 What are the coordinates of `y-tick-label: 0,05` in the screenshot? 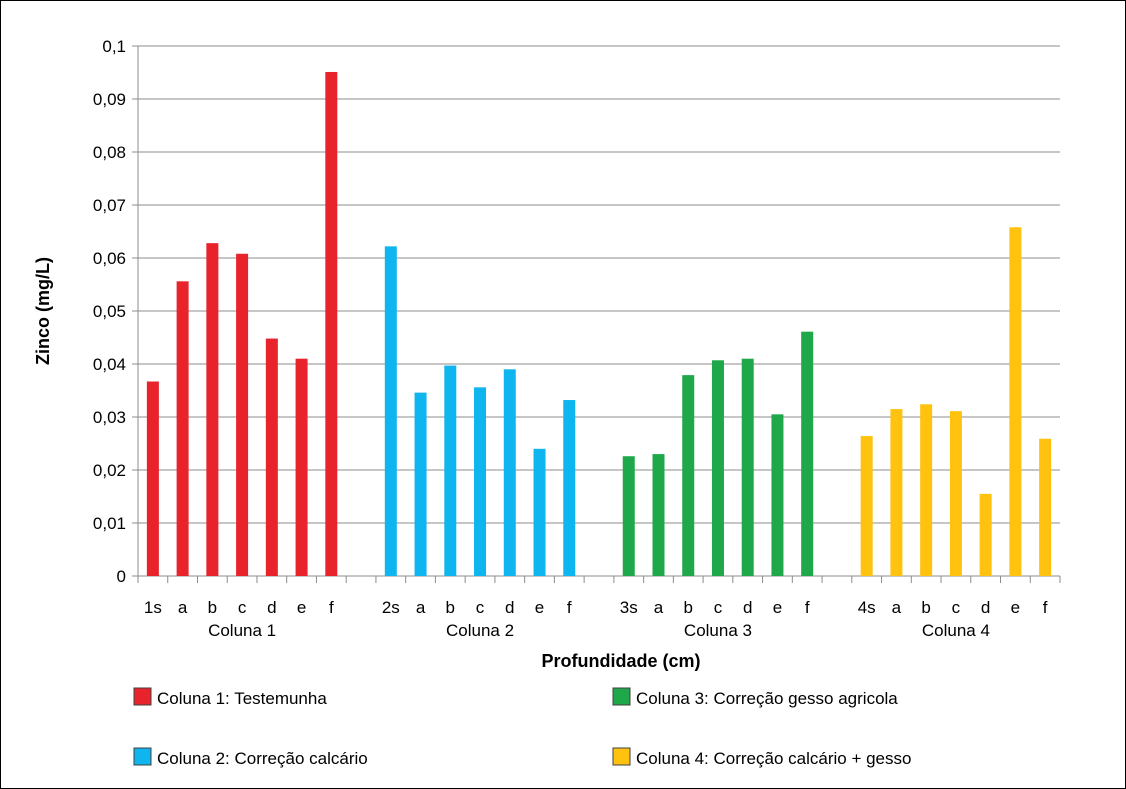 It's located at (109, 311).